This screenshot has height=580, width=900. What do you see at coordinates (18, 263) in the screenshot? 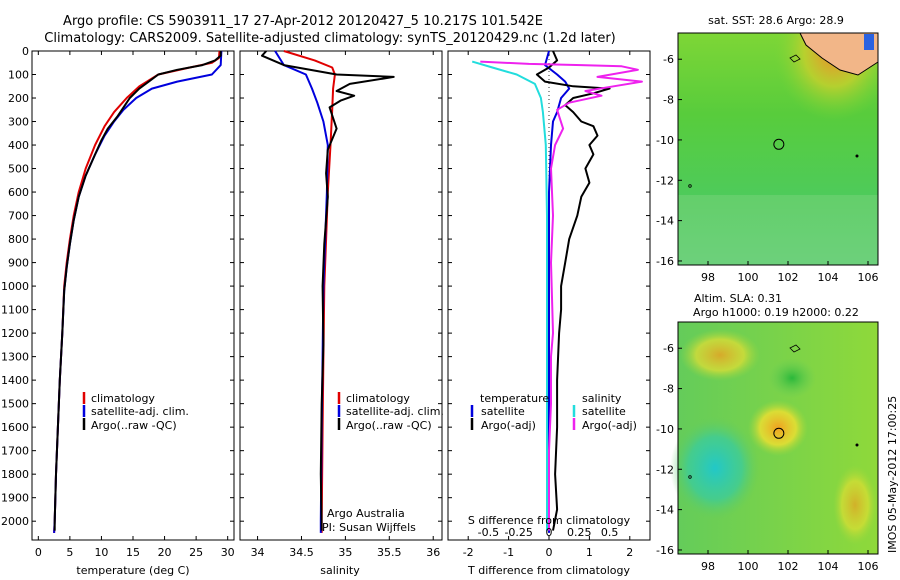
I see `depth-tick-label: 900` at bounding box center [18, 263].